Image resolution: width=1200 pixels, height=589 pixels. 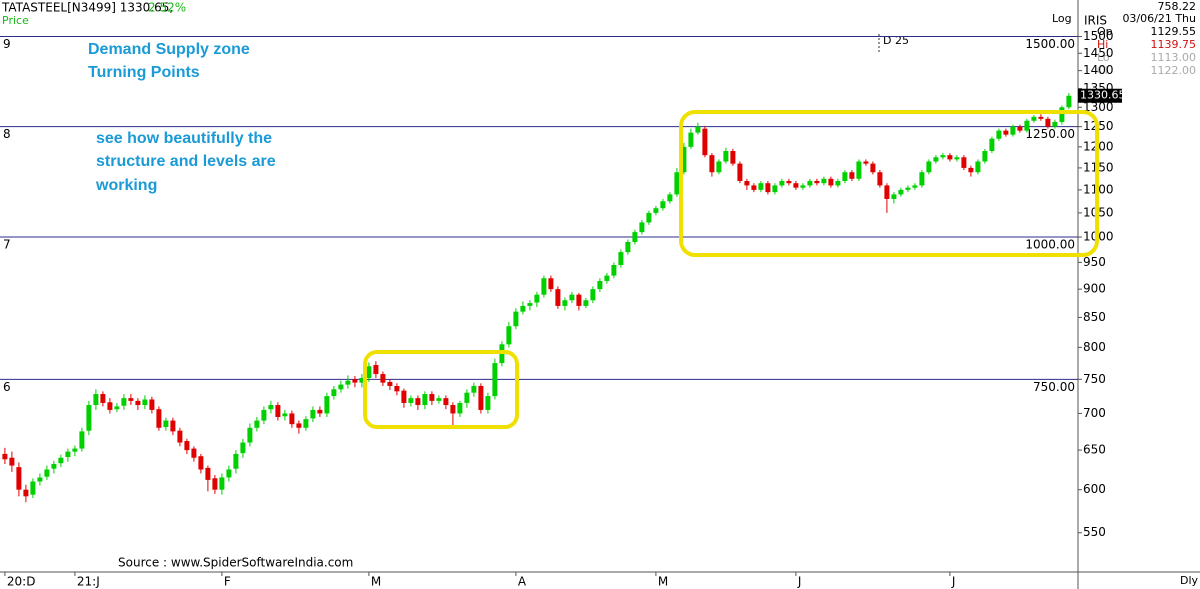 What do you see at coordinates (1095, 21) in the screenshot?
I see `indicator: IRIS` at bounding box center [1095, 21].